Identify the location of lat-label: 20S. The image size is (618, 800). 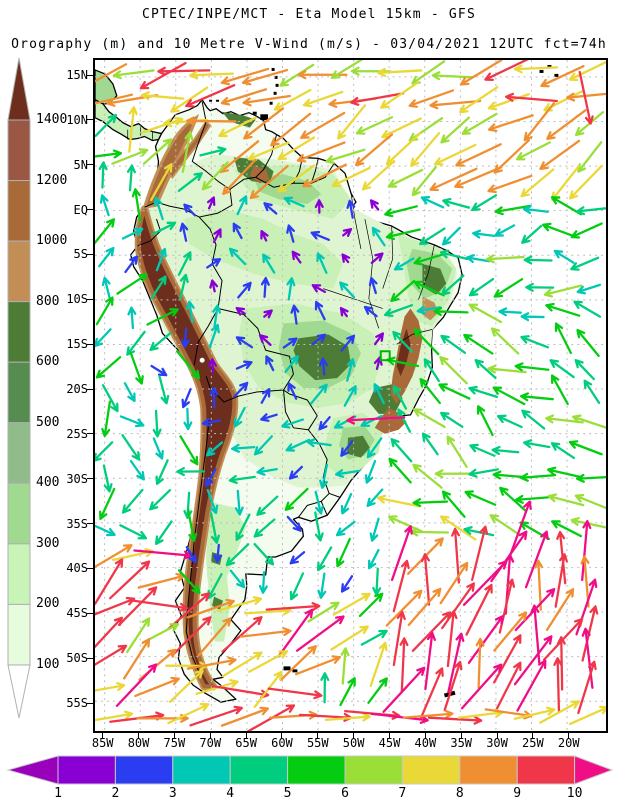
(77, 389).